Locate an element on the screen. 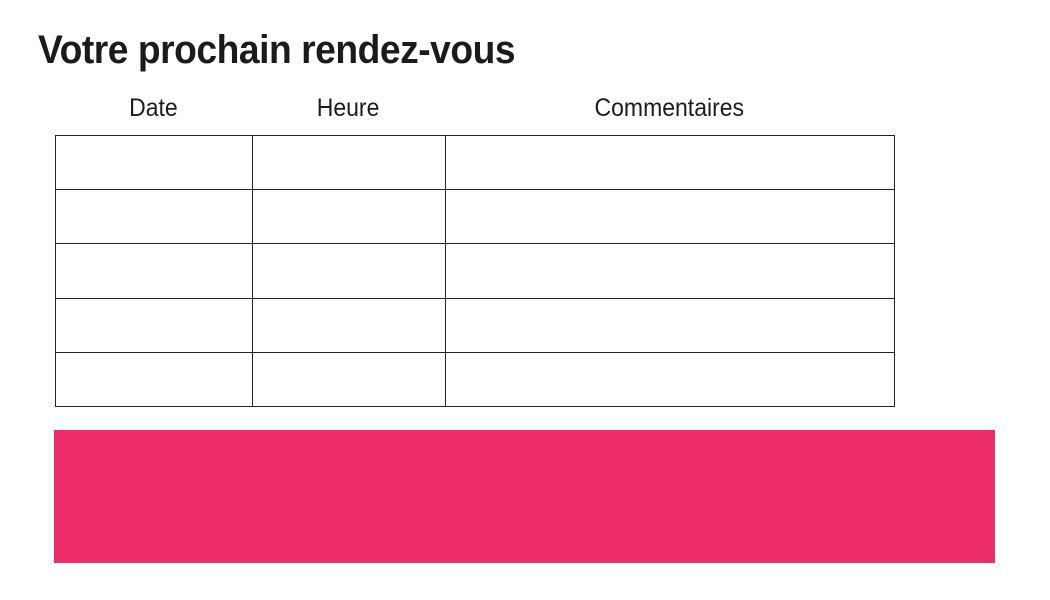  table-column-headers: Date Heure Commentaires is located at coordinates (474, 108).